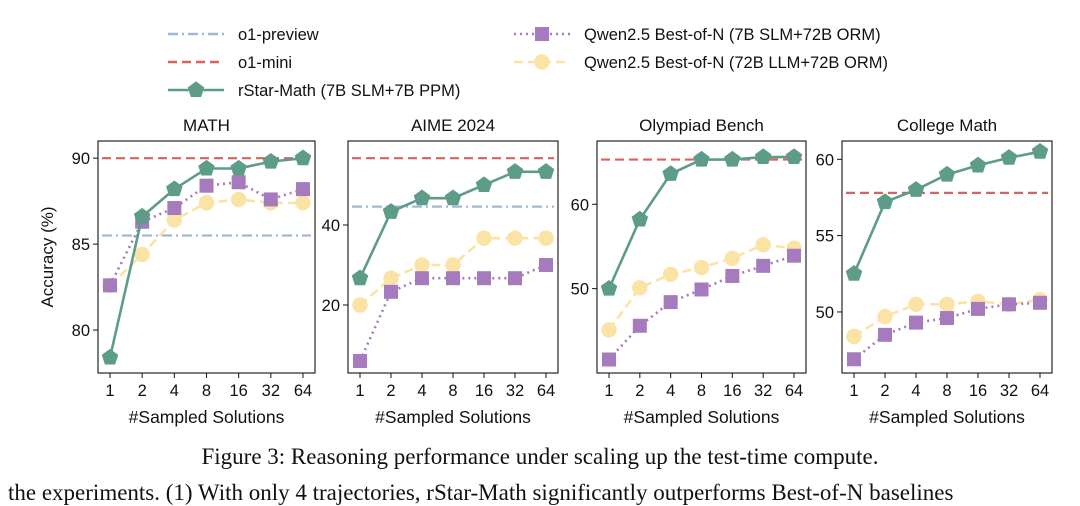  I want to click on legend-entry: rStar-Math (7B SLM+7B PPM), so click(314, 90).